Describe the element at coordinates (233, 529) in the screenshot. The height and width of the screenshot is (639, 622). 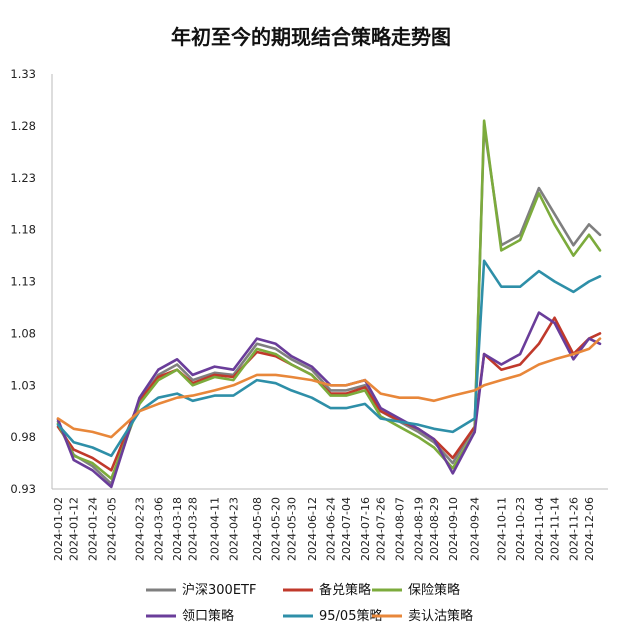
I see `x-tick-label: 2024-04-23` at that location.